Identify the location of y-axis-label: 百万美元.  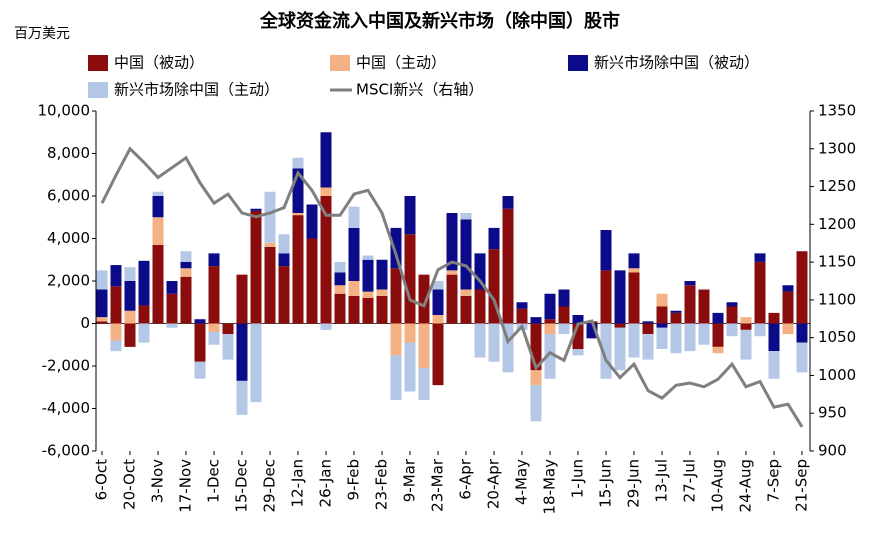
(42, 34).